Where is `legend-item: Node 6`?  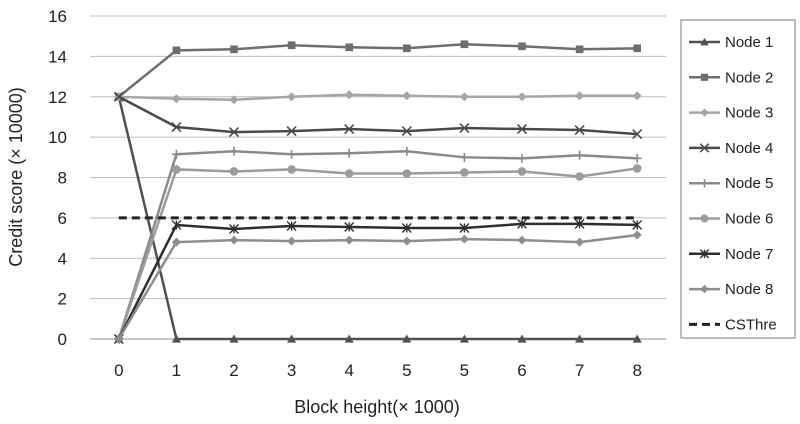 legend-item: Node 6 is located at coordinates (731, 219).